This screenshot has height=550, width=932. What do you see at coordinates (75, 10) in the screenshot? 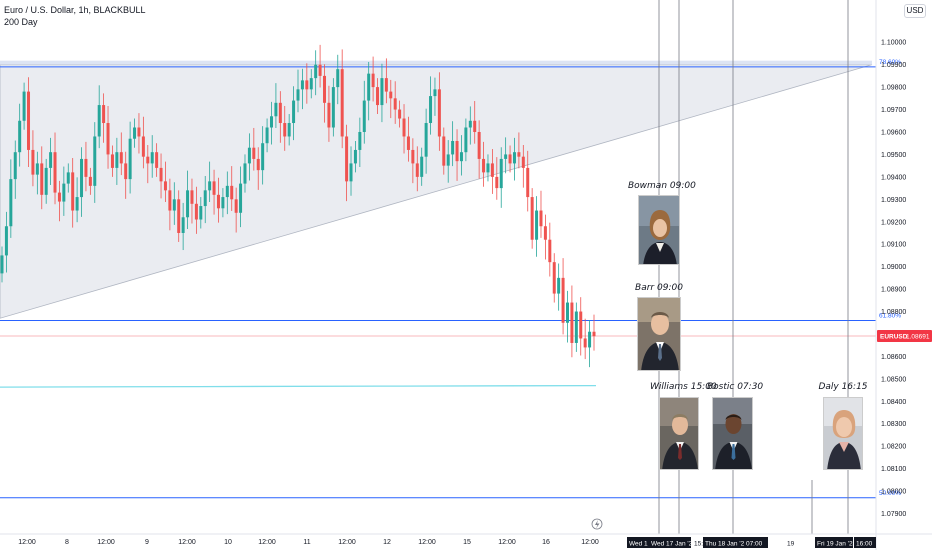
I see `symbol-title: Euro / U.S. Dollar, 1h, BLACKBULL` at bounding box center [75, 10].